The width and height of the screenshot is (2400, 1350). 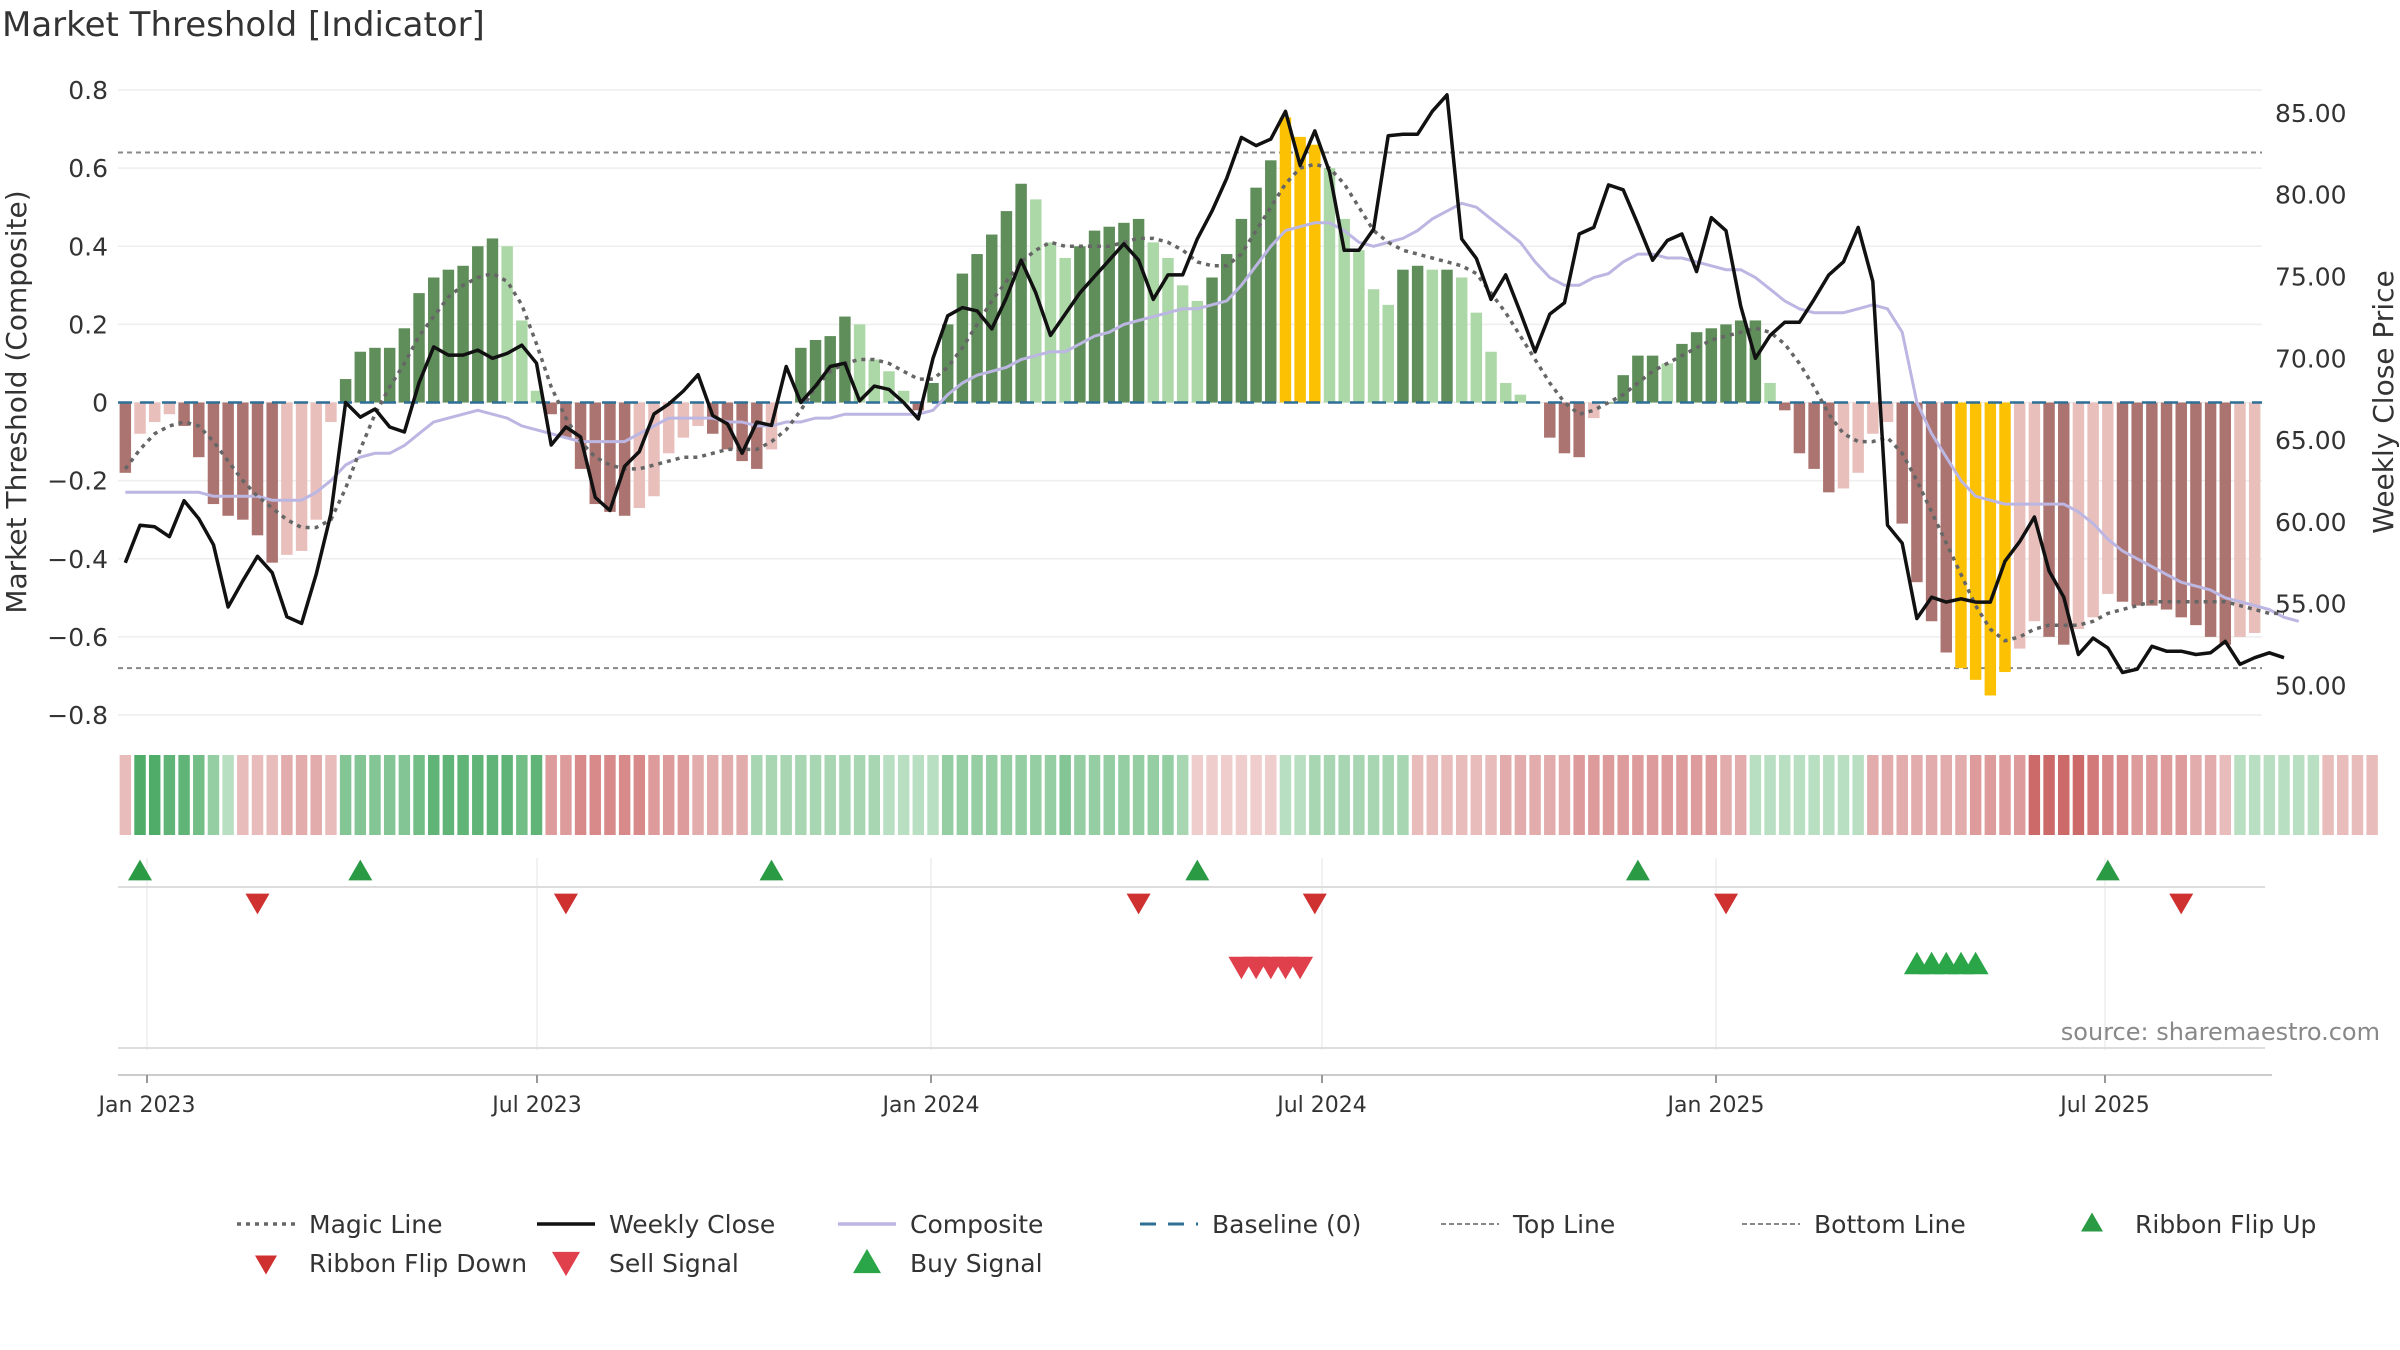 What do you see at coordinates (376, 1224) in the screenshot?
I see `legend-label: Magic Line` at bounding box center [376, 1224].